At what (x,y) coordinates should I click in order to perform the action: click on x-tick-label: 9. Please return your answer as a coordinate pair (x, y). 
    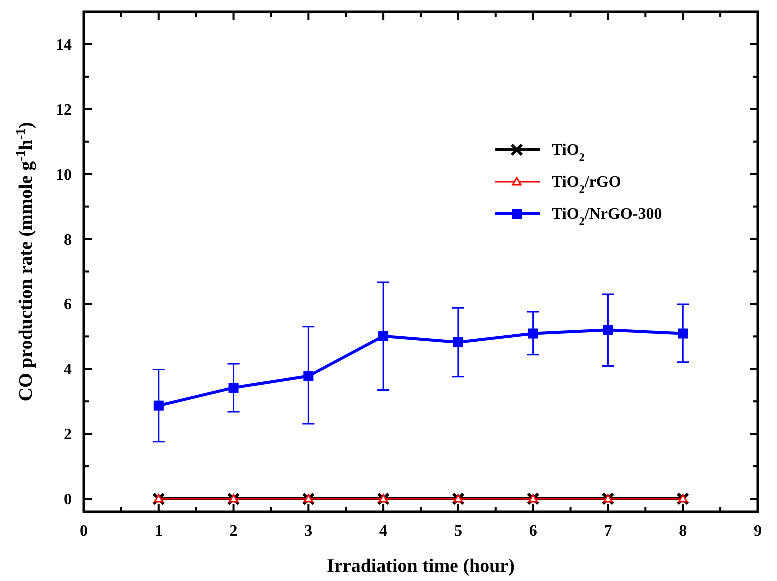
    Looking at the image, I should click on (758, 531).